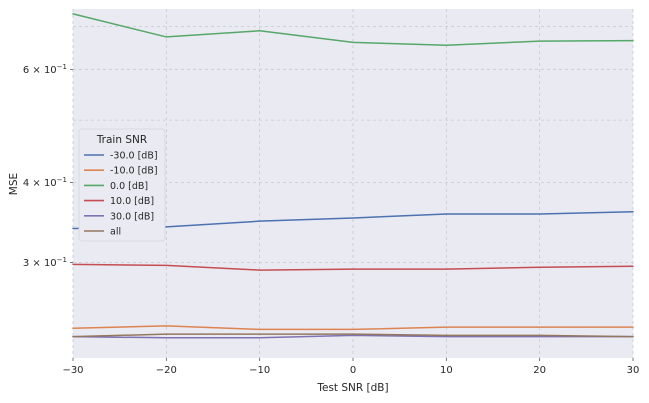 The image size is (649, 403). I want to click on legend-title: Train SNR, so click(121, 140).